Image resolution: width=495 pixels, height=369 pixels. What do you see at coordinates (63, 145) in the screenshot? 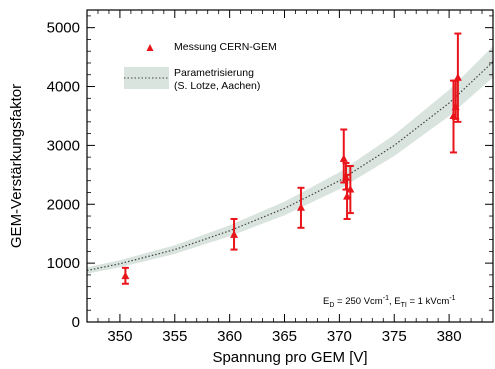
I see `y-tick-label: 3000` at bounding box center [63, 145].